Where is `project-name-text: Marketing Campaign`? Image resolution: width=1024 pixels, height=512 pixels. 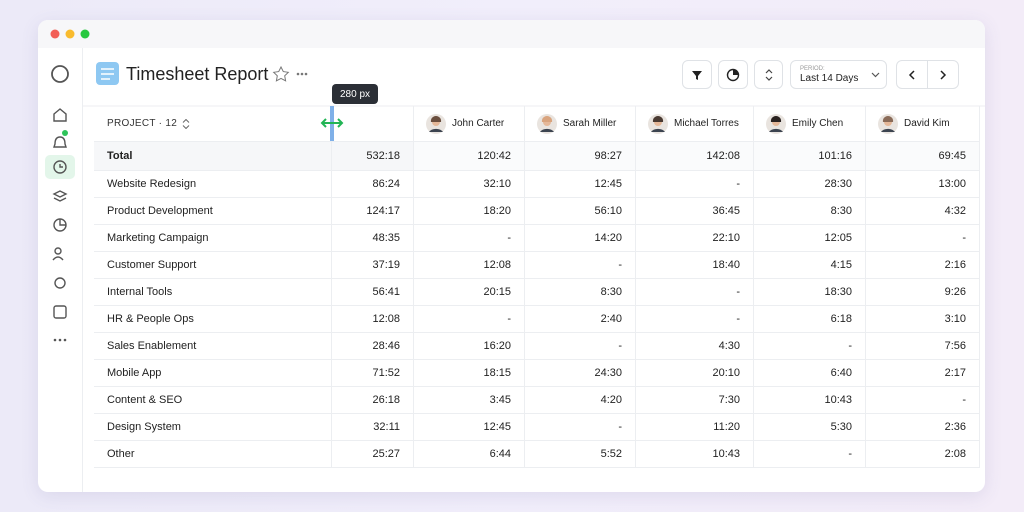 project-name-text: Marketing Campaign is located at coordinates (158, 238).